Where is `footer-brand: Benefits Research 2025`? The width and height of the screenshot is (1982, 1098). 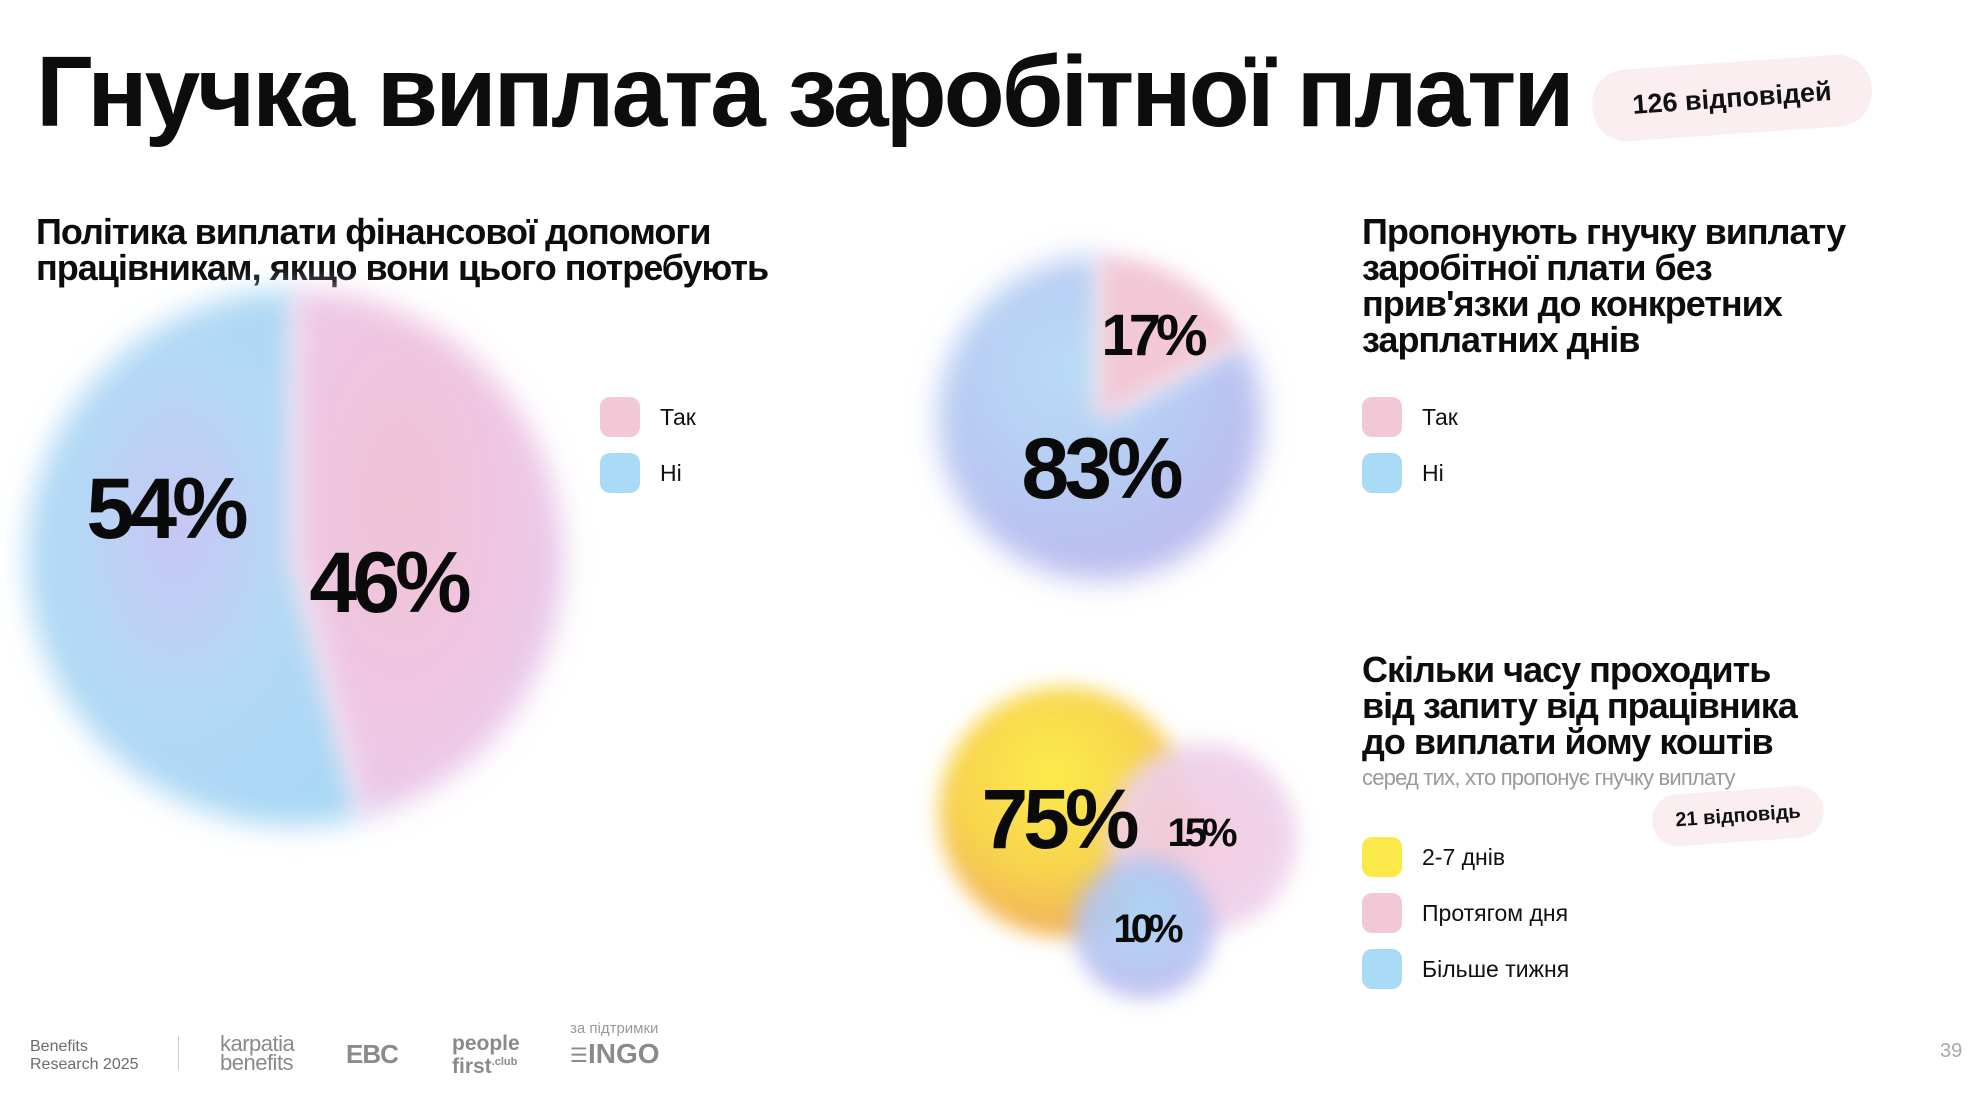
footer-brand: Benefits Research 2025 is located at coordinates (84, 1056).